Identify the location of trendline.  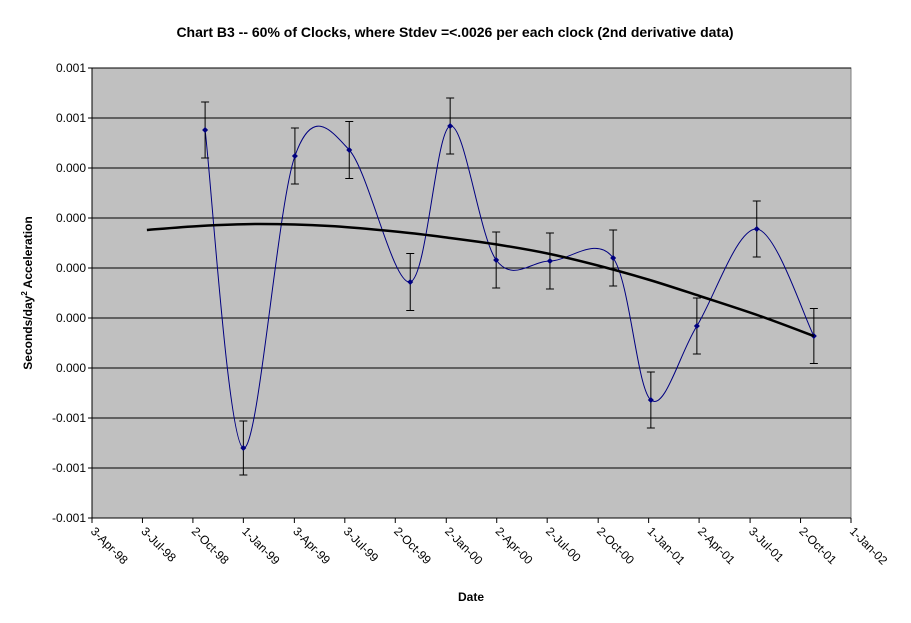
(480, 280).